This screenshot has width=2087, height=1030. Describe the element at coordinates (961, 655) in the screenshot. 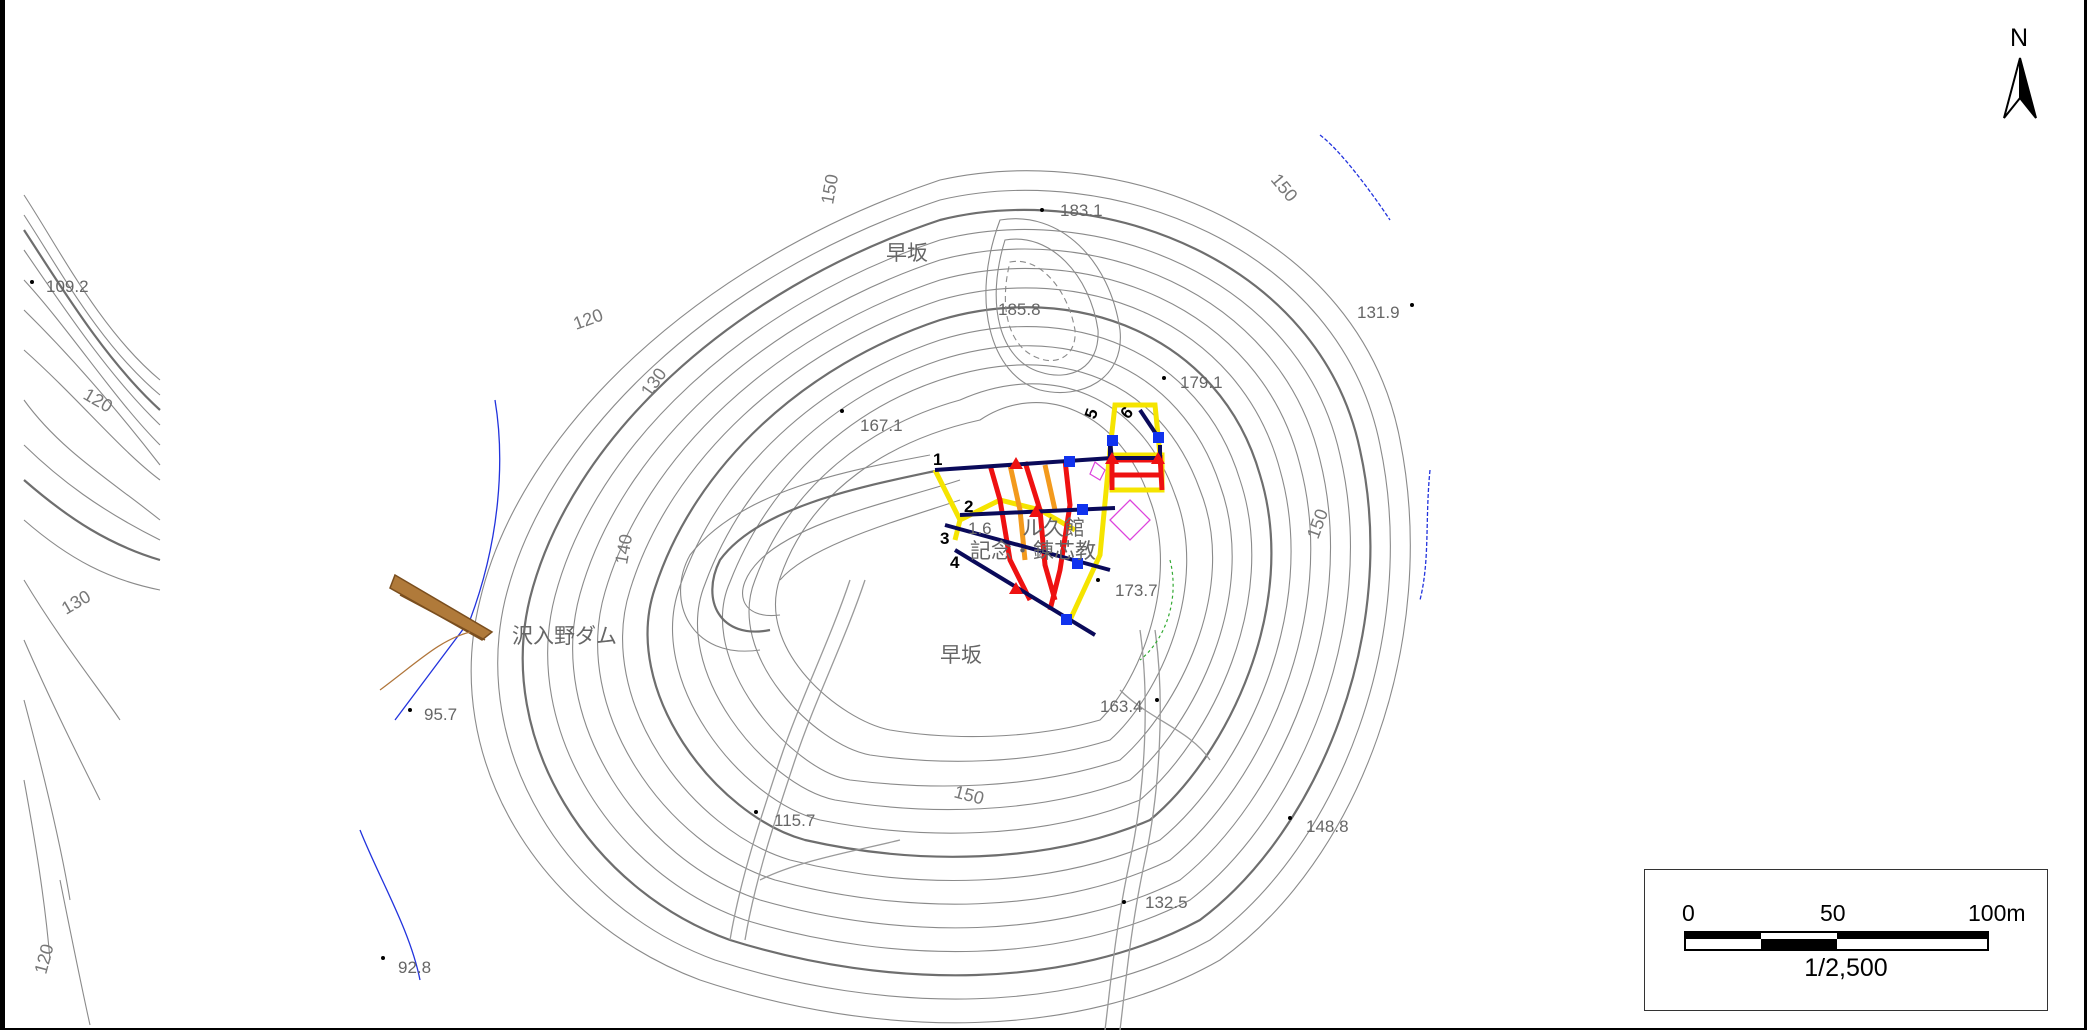

I see `place-name-hayasaka-south: 早坂` at that location.